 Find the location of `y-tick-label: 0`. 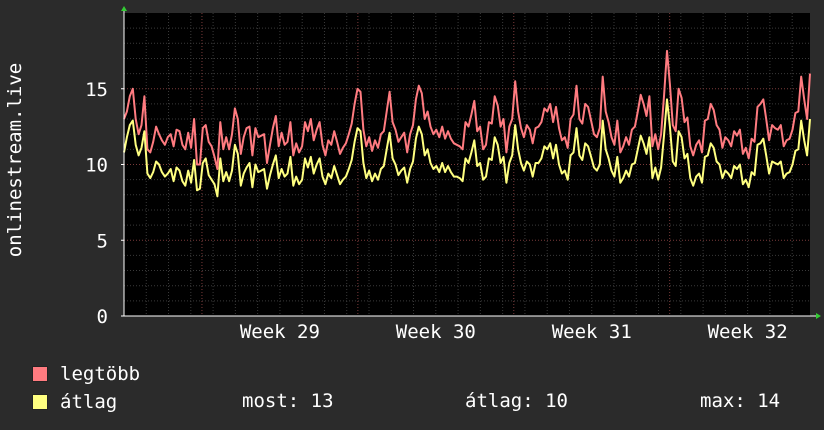

y-tick-label: 0 is located at coordinates (102, 317).